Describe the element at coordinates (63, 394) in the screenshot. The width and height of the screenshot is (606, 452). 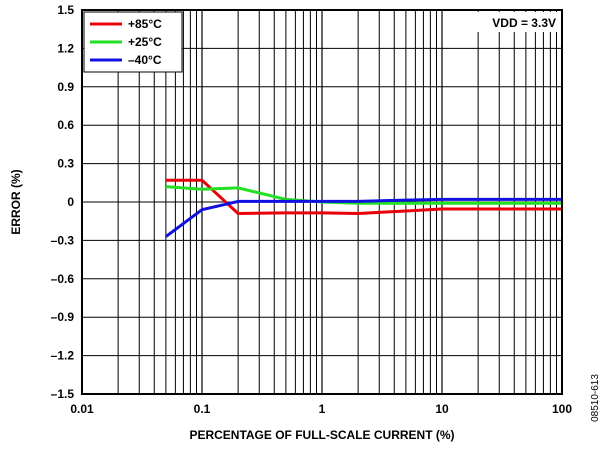
I see `y-tick-label: –1.5` at that location.